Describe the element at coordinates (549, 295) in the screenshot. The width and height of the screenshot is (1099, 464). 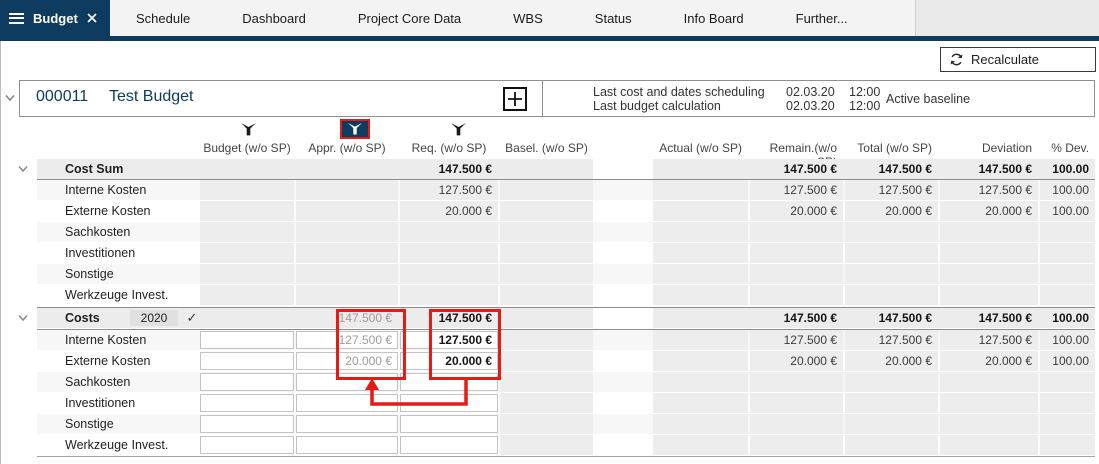
I see `table-row: Werkzeuge Invest.` at that location.